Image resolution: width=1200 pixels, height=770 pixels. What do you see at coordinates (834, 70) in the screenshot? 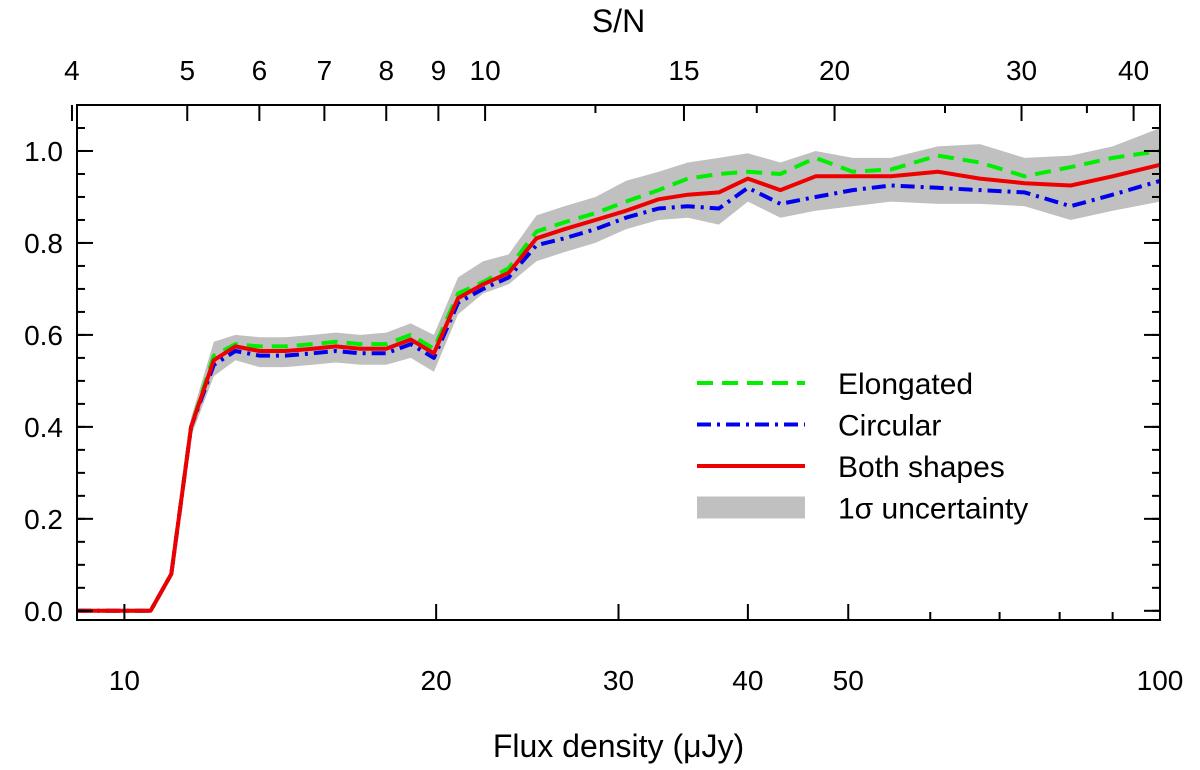
I see `top-tick-label: 20` at bounding box center [834, 70].